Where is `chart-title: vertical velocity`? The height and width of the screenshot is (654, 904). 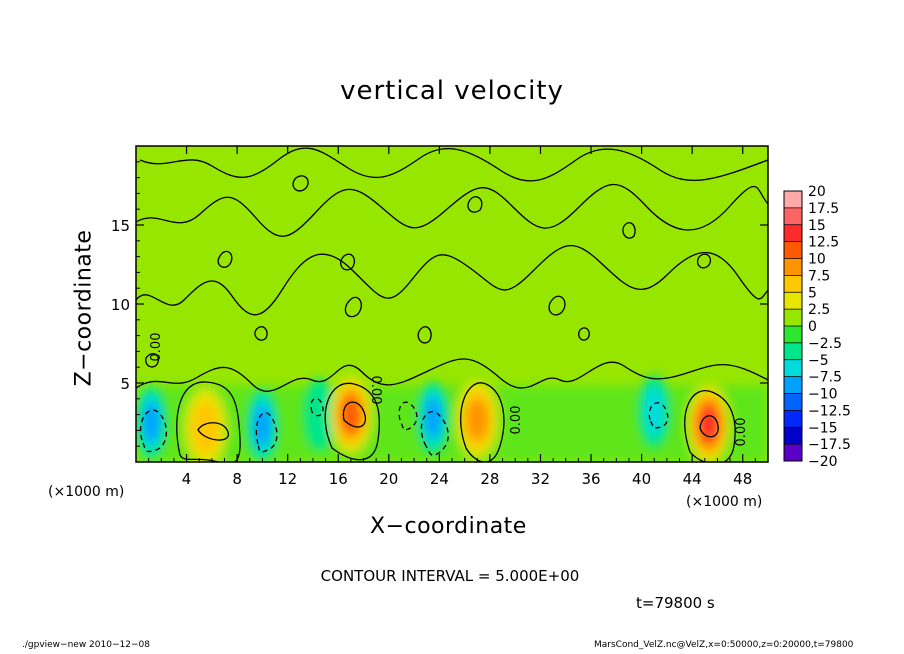
chart-title: vertical velocity is located at coordinates (452, 91).